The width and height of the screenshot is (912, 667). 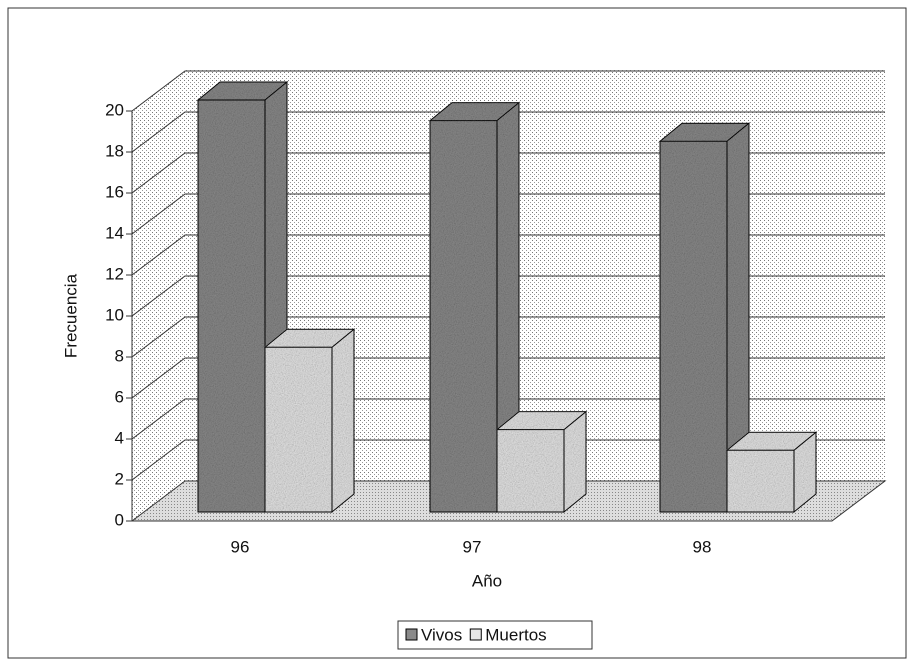 I want to click on y-tick-label: 16, so click(x=114, y=191).